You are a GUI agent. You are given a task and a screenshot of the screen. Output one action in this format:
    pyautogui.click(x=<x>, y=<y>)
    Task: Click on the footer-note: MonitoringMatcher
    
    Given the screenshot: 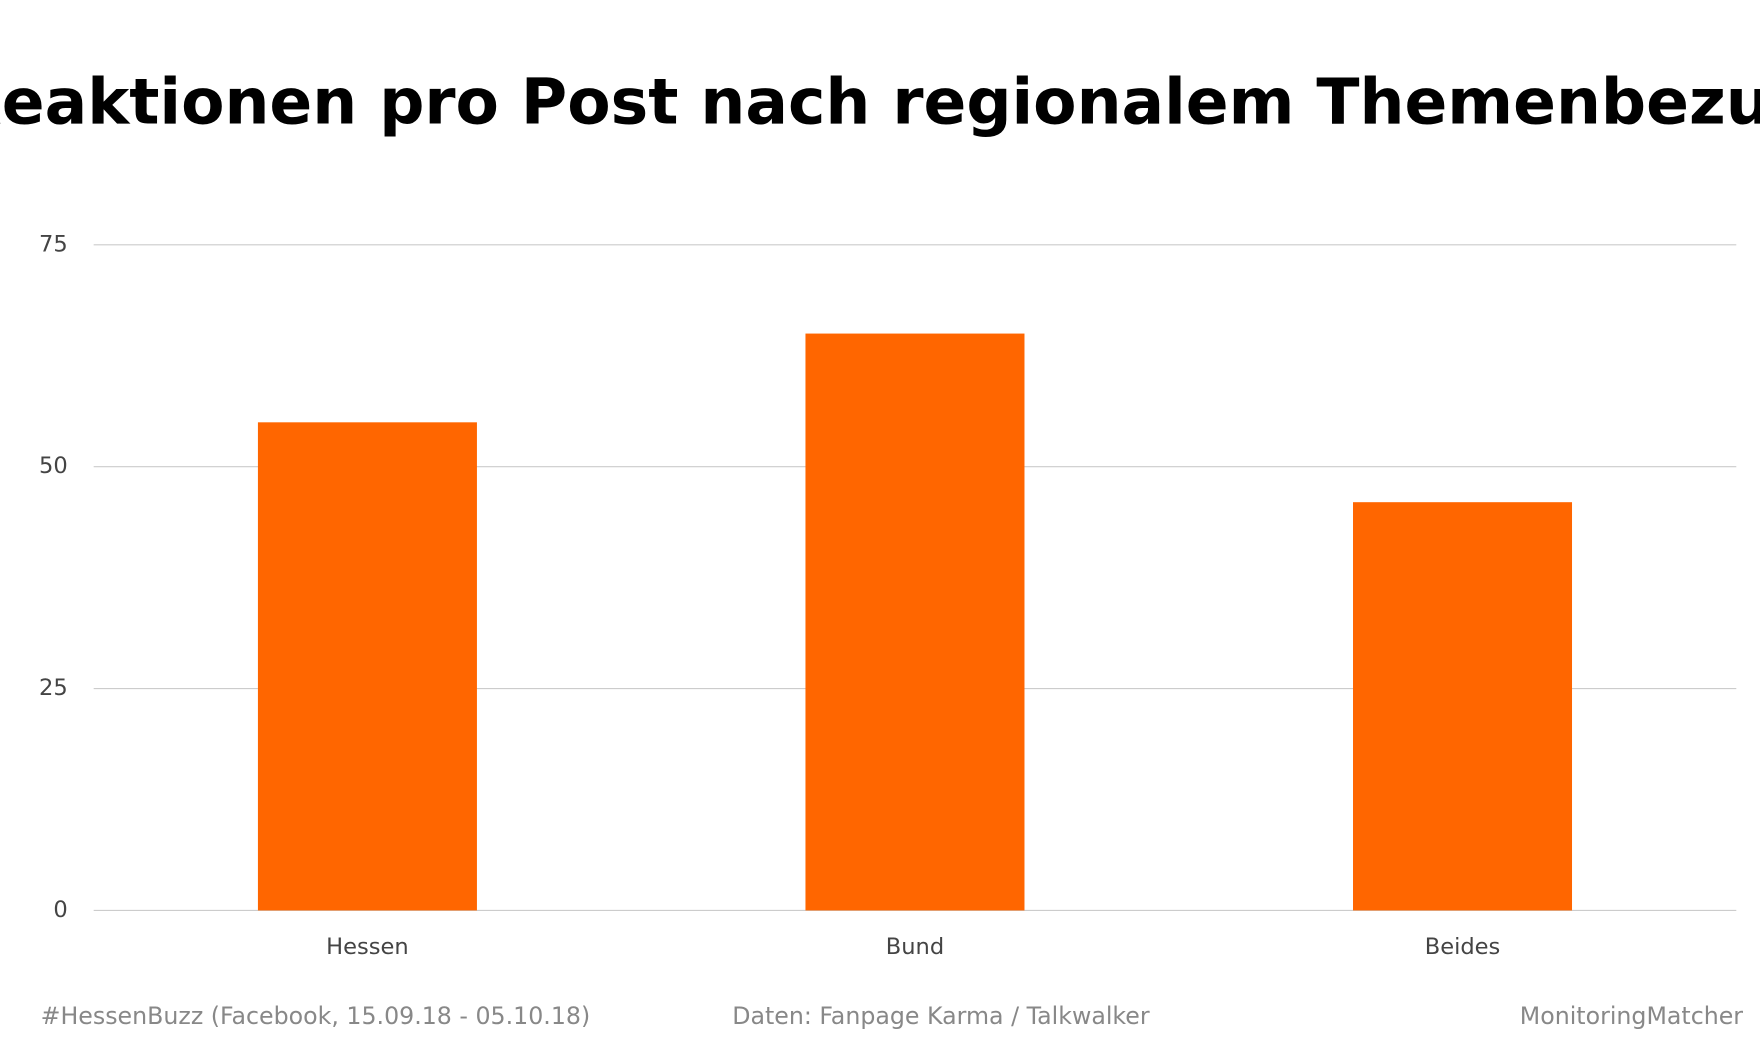 What is the action you would take?
    pyautogui.click(x=1632, y=1016)
    